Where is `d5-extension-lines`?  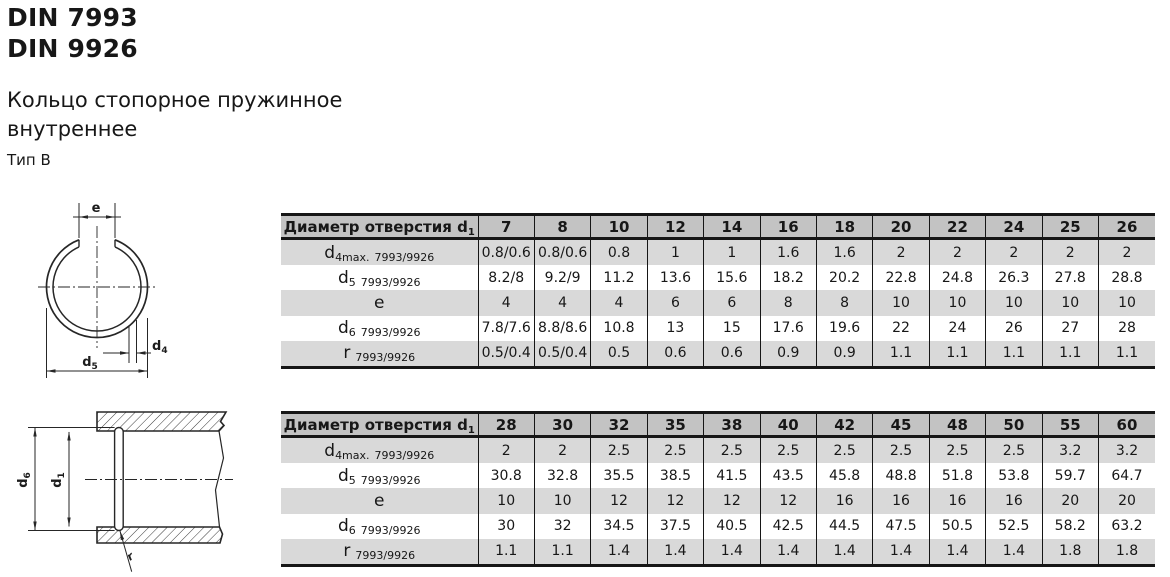 d5-extension-lines is located at coordinates (97, 343).